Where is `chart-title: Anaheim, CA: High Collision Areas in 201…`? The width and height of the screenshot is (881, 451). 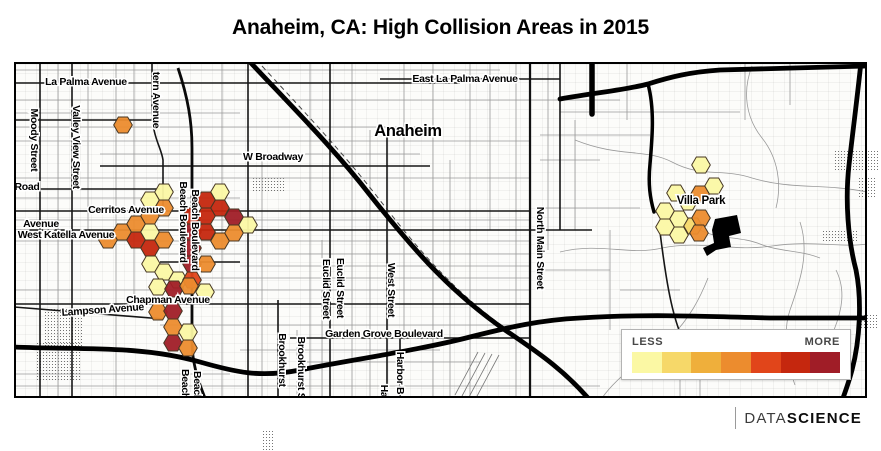
chart-title: Anaheim, CA: High Collision Areas in 201… is located at coordinates (440, 27).